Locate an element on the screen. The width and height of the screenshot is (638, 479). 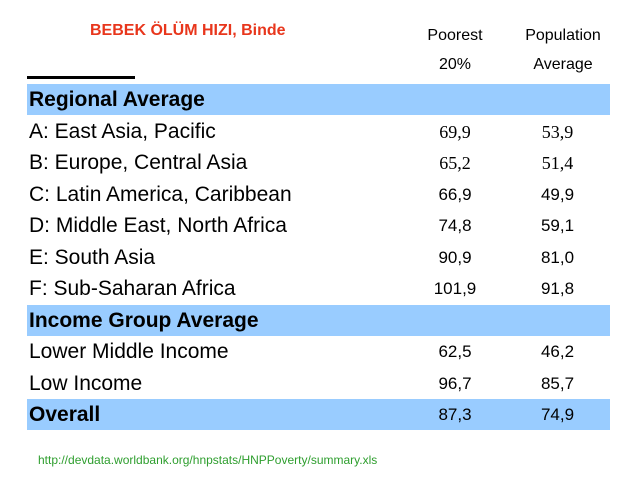
cell-poorest: 96,7 is located at coordinates (455, 383).